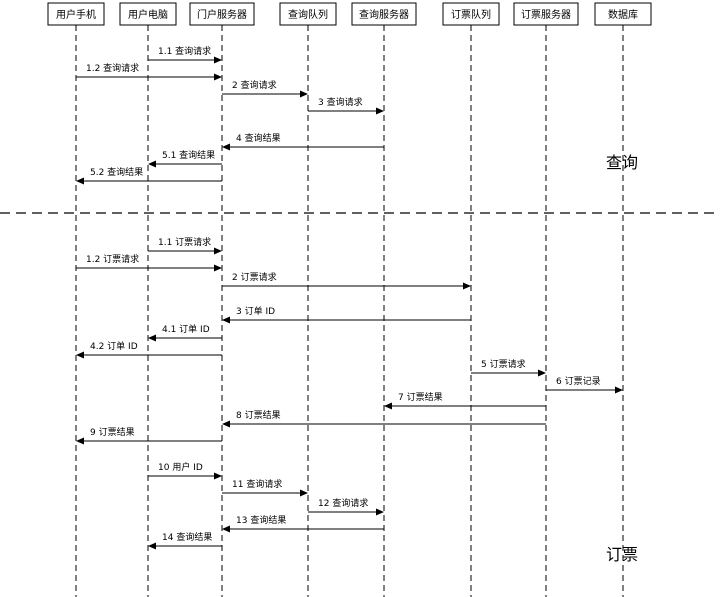 This screenshot has width=720, height=597. I want to click on message-label: 8 订票结果, so click(258, 415).